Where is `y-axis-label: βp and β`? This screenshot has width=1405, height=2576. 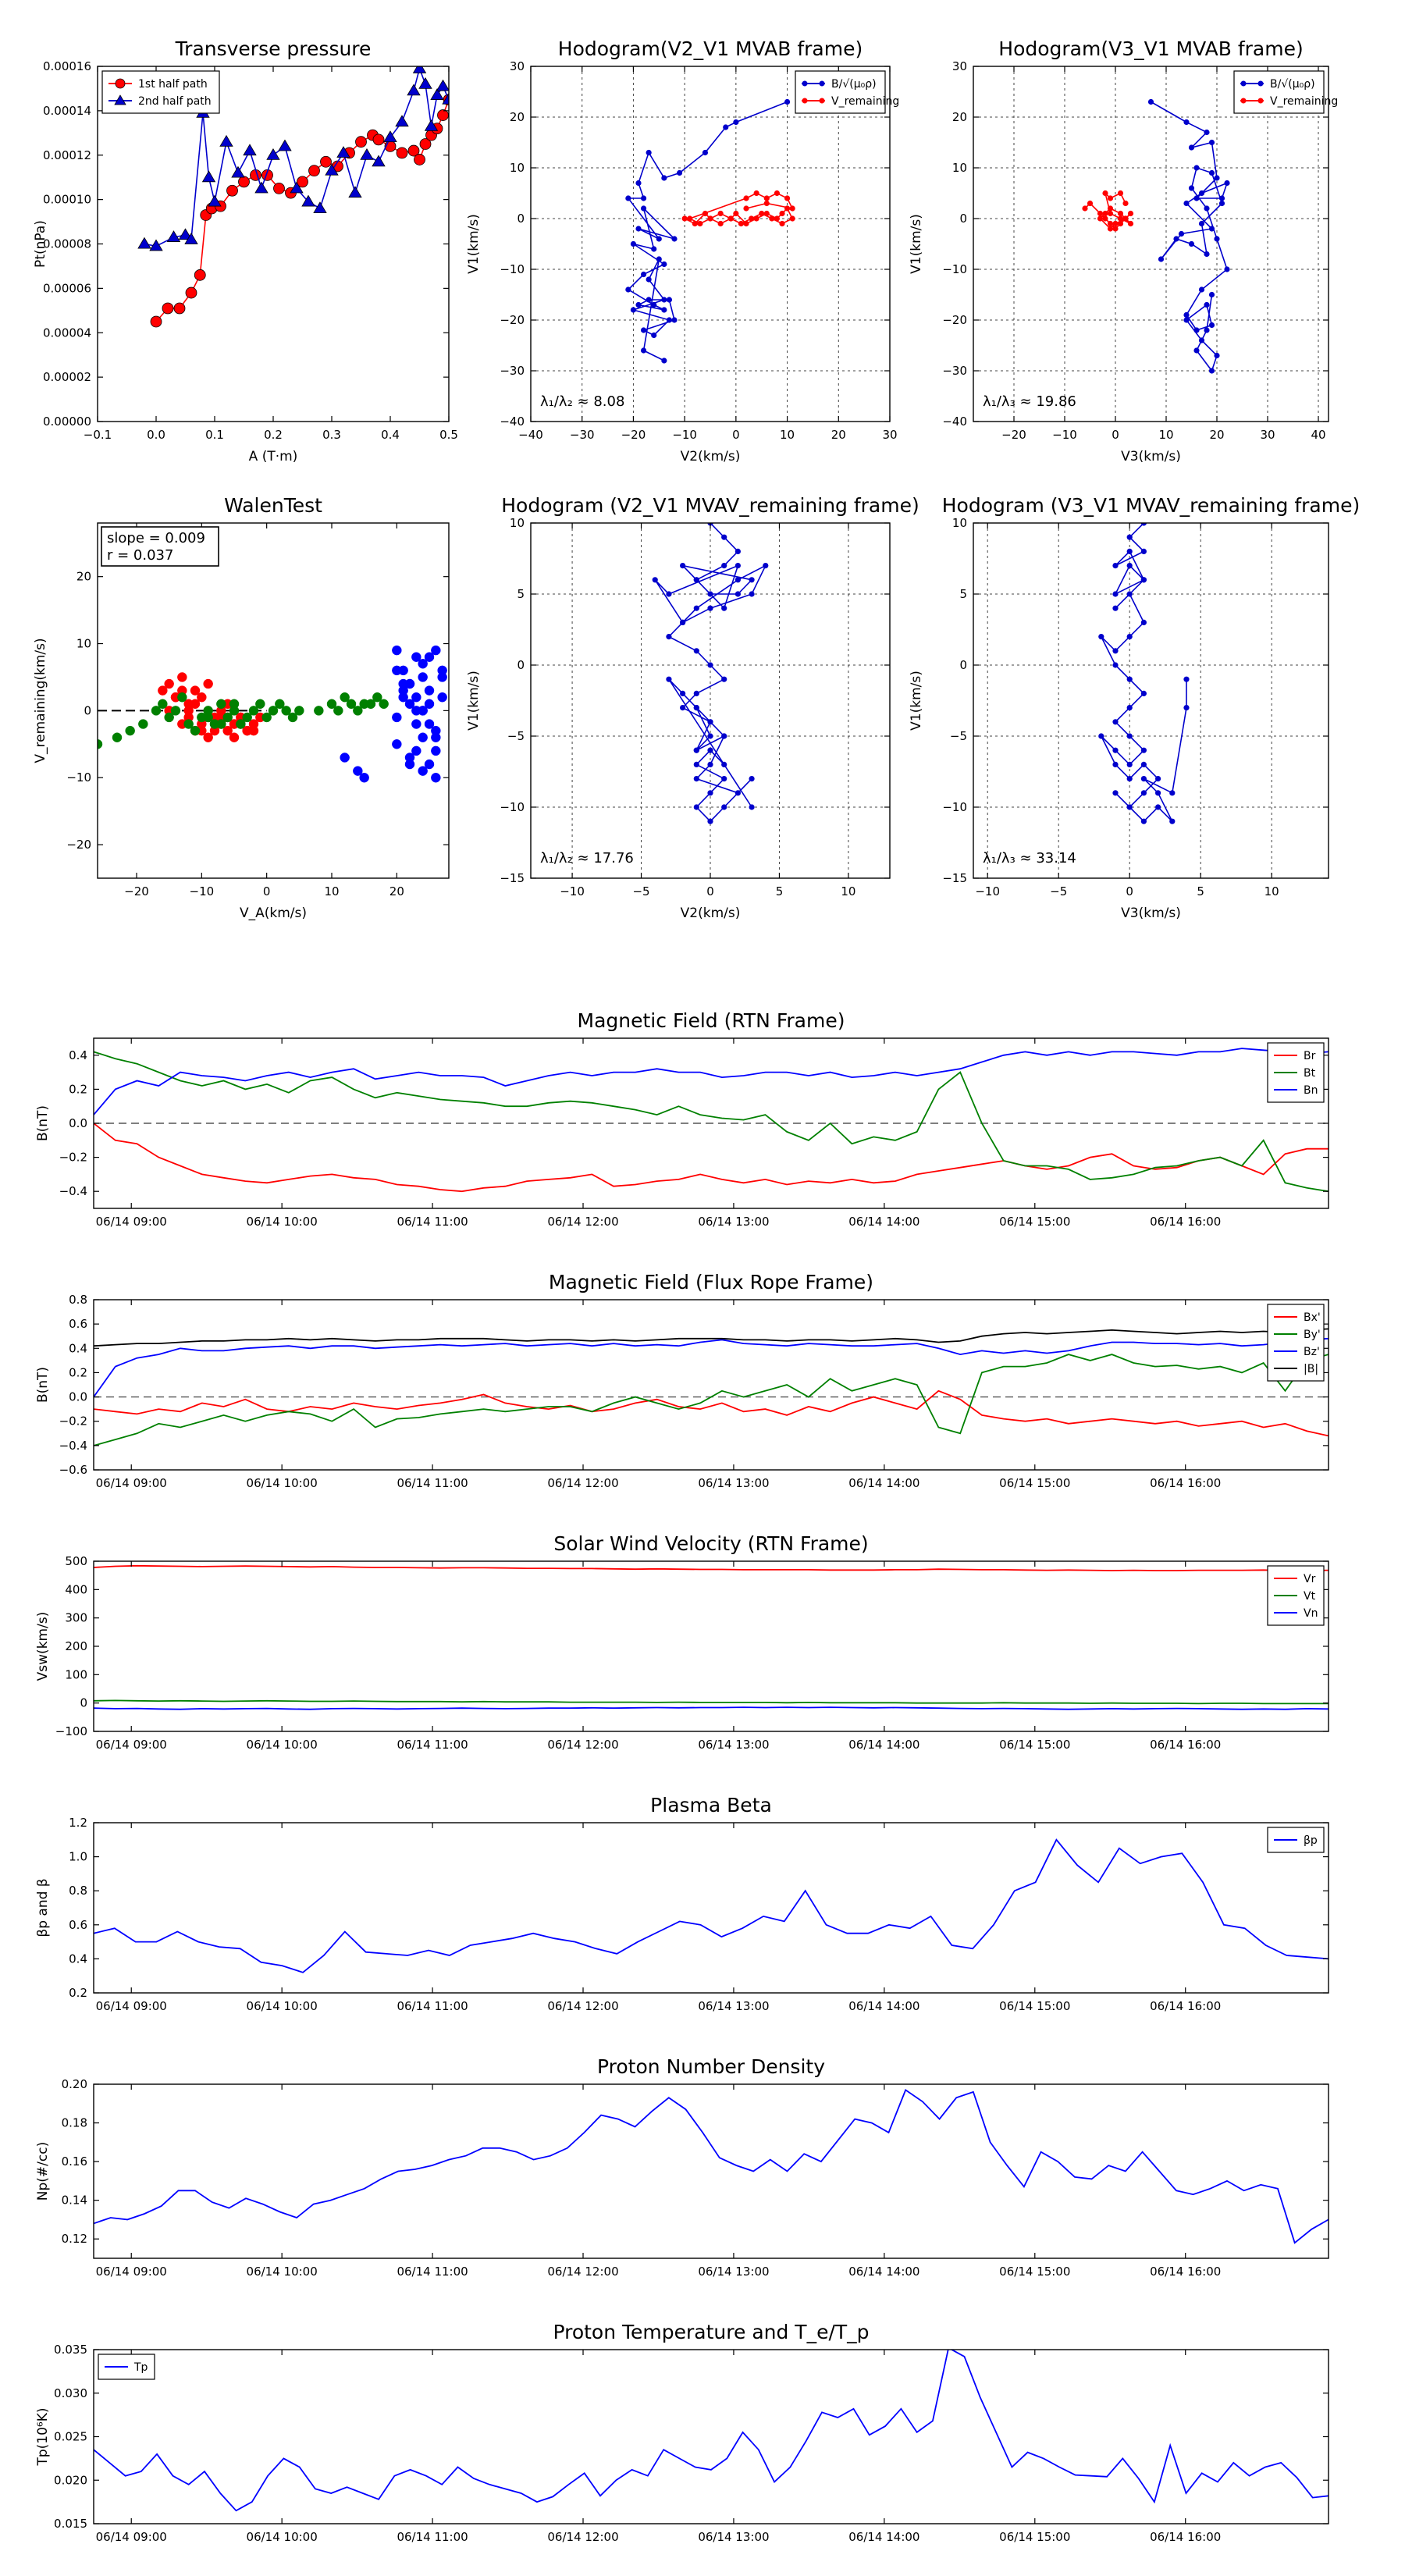 y-axis-label: βp and β is located at coordinates (43, 1907).